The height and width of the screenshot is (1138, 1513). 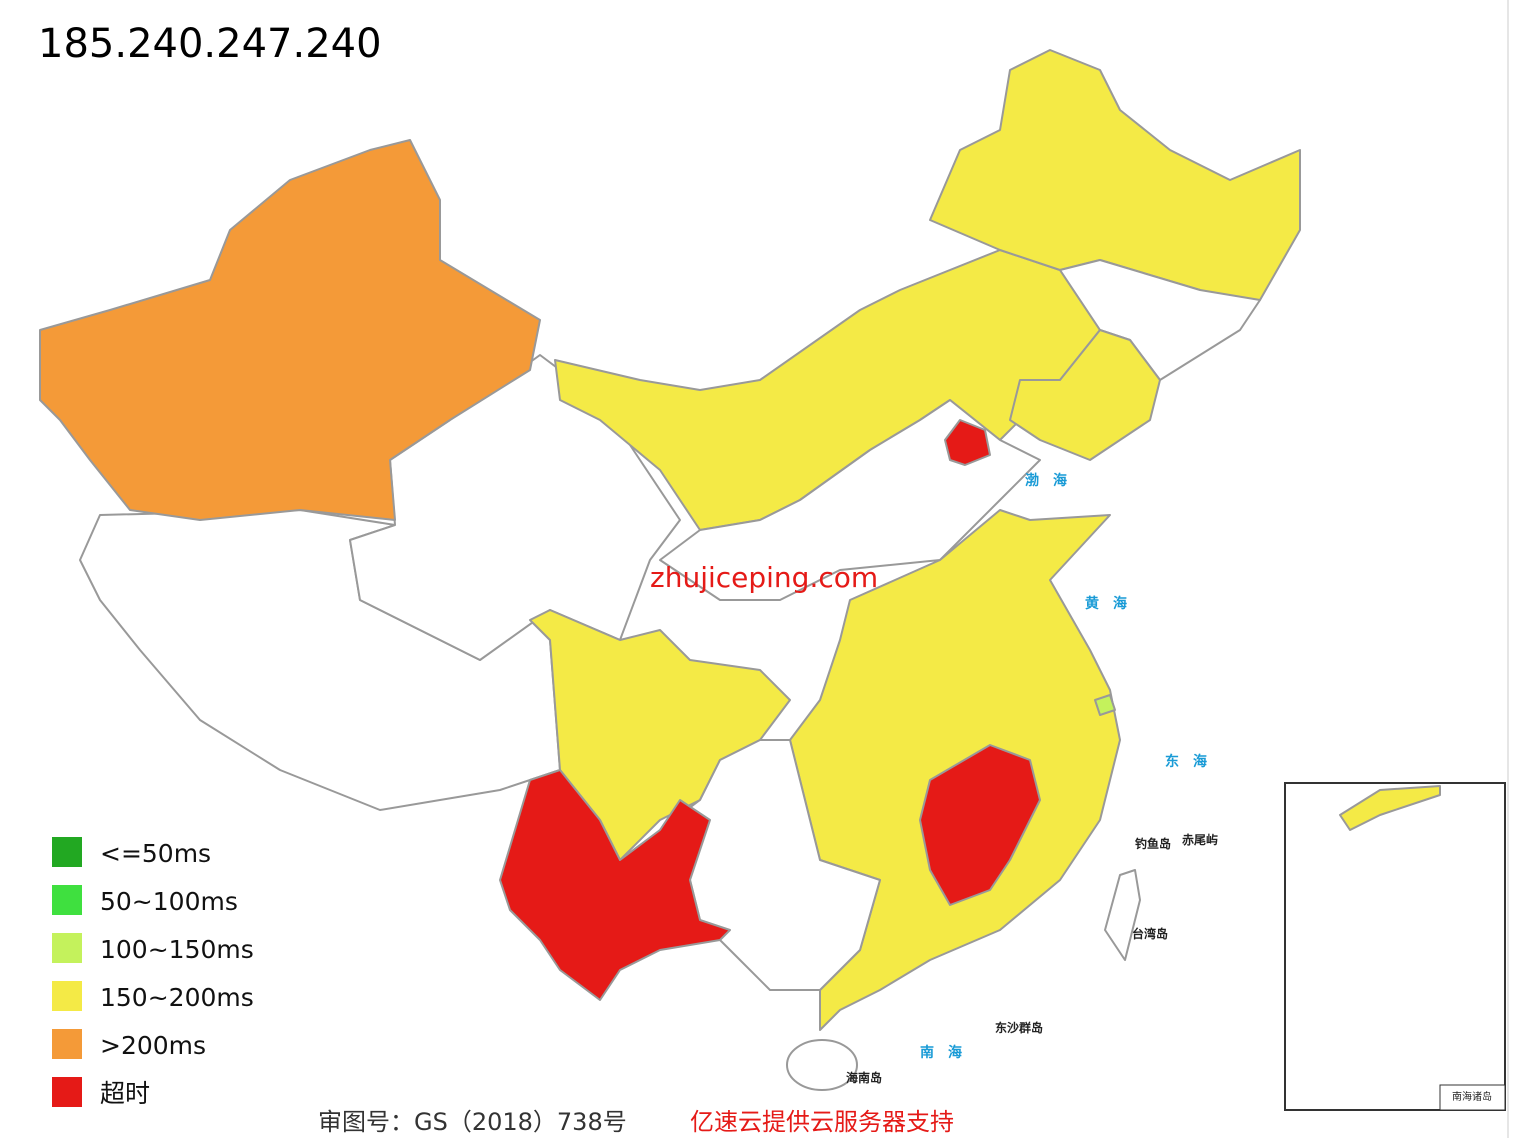 I want to click on island-label: 东沙群岛, so click(x=1019, y=1027).